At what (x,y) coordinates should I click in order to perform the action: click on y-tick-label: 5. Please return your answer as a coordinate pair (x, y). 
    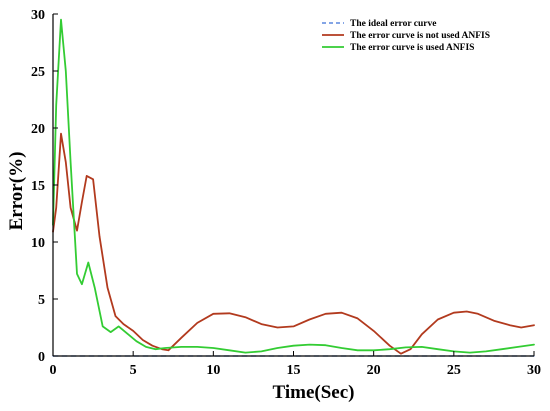
    Looking at the image, I should click on (41, 300).